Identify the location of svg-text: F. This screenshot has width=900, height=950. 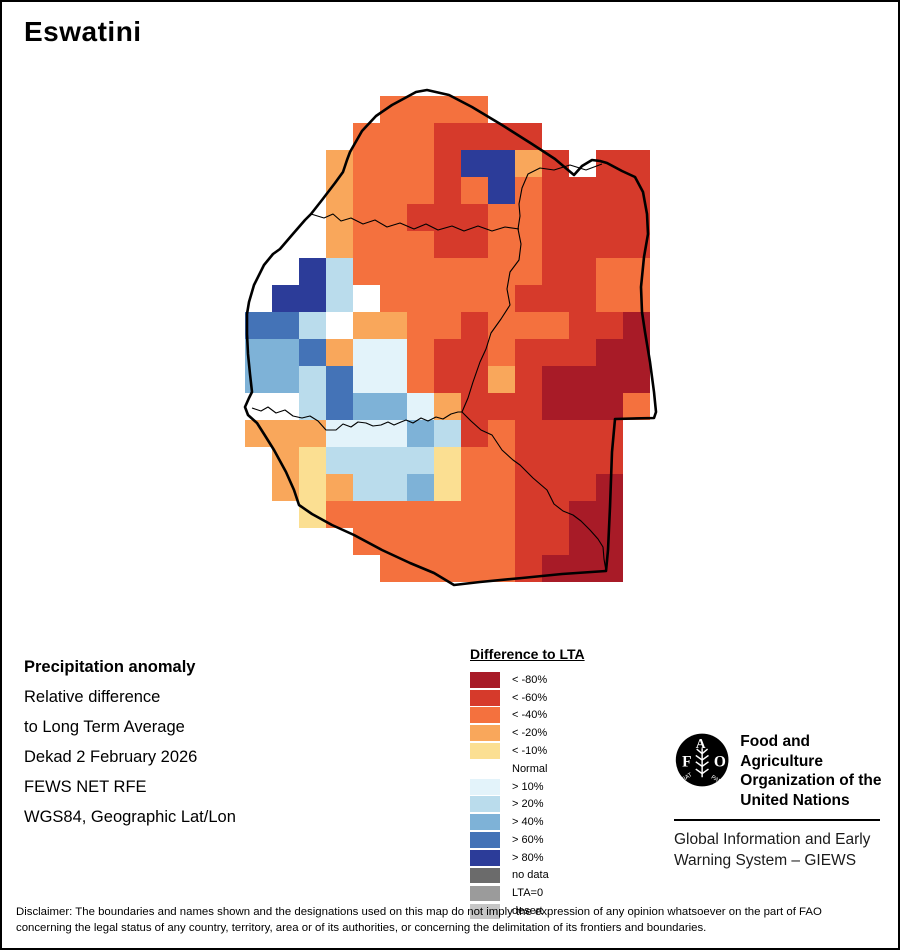
(686, 761).